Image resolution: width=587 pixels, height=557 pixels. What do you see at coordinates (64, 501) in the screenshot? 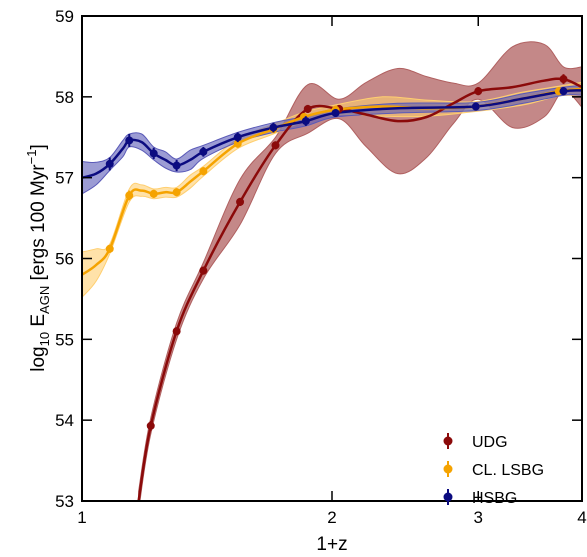
I see `y-tick-label: 53` at bounding box center [64, 501].